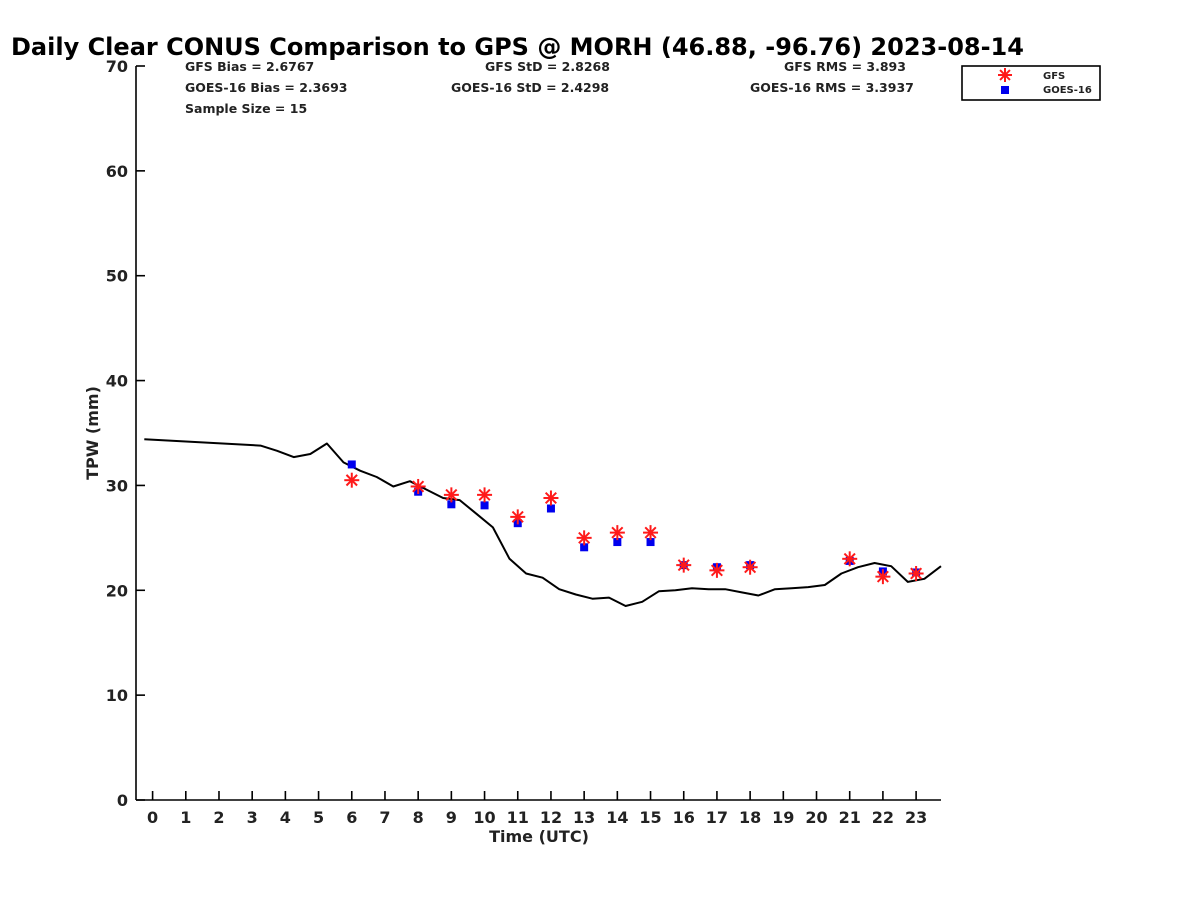 This screenshot has width=1200, height=900. I want to click on x-tick-label: 16, so click(684, 817).